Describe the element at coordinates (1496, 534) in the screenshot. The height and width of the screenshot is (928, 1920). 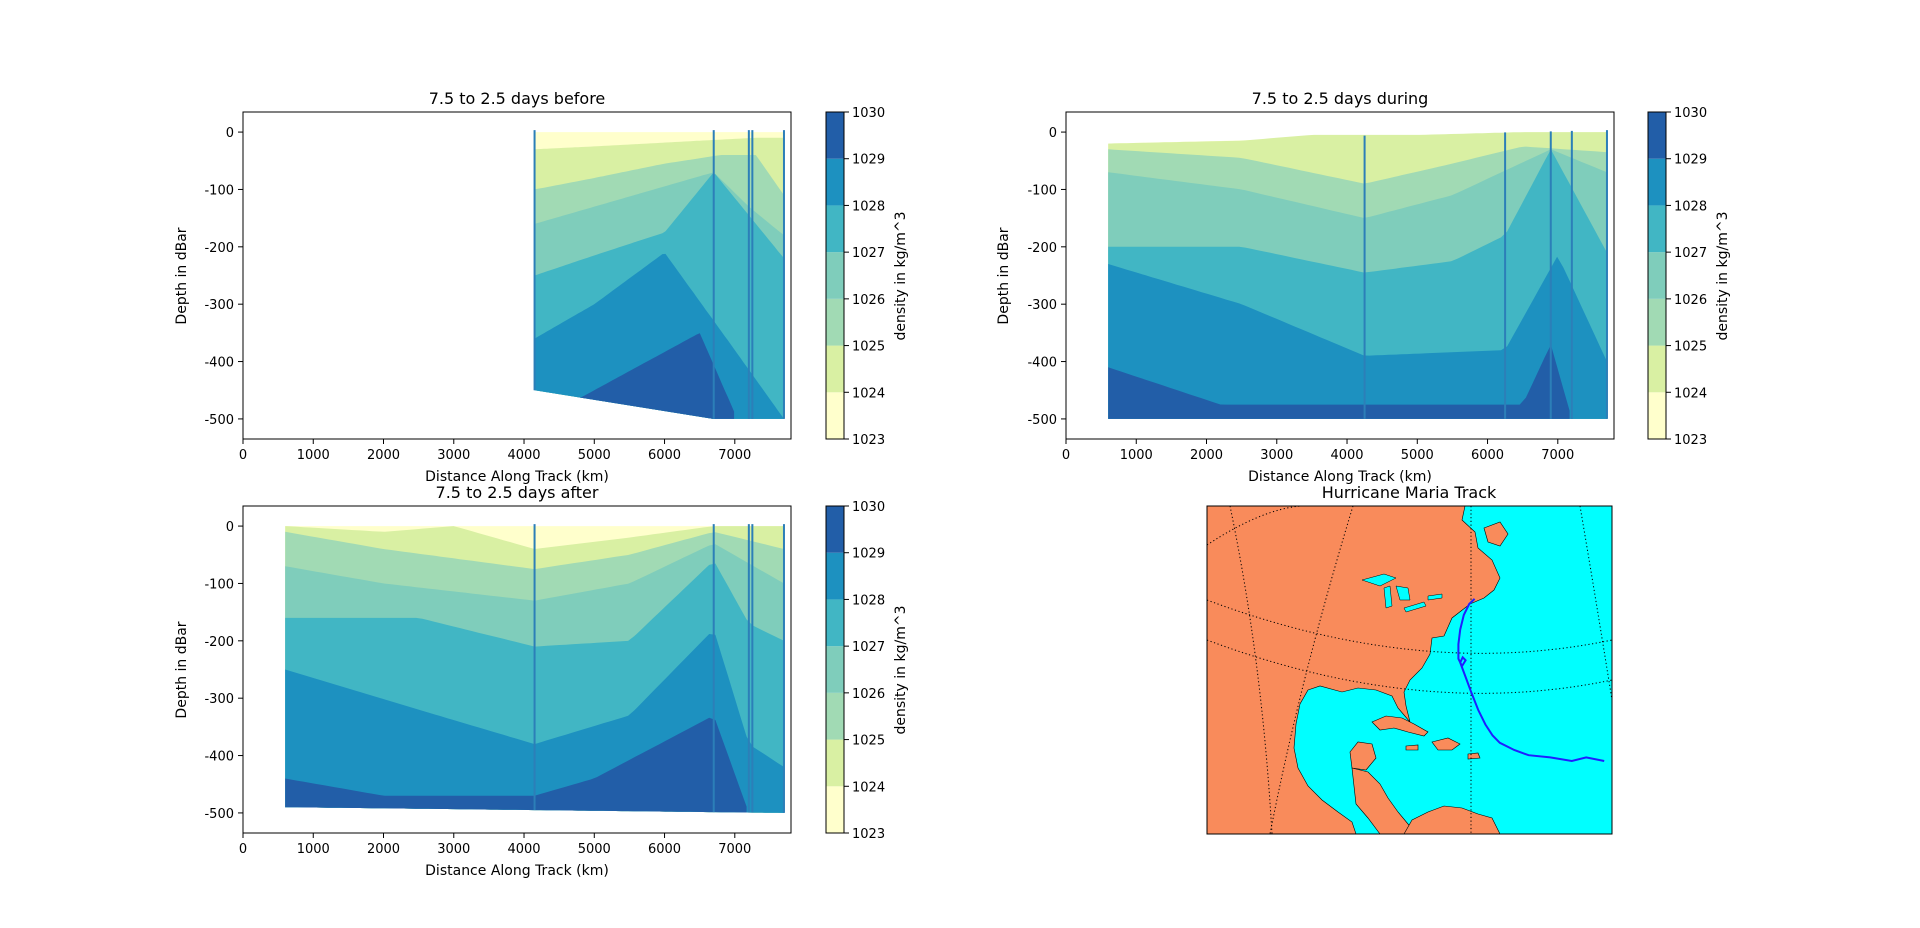
I see `newfoundland` at that location.